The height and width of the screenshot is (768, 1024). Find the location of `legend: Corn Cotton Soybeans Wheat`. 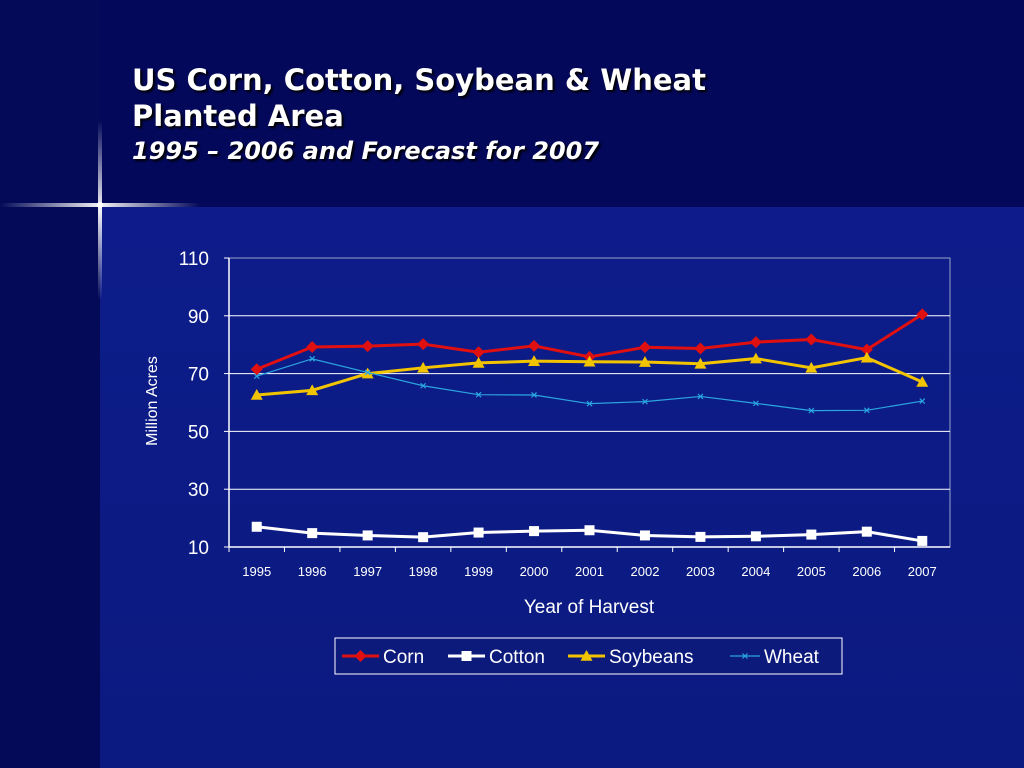

legend: Corn Cotton Soybeans Wheat is located at coordinates (588, 656).